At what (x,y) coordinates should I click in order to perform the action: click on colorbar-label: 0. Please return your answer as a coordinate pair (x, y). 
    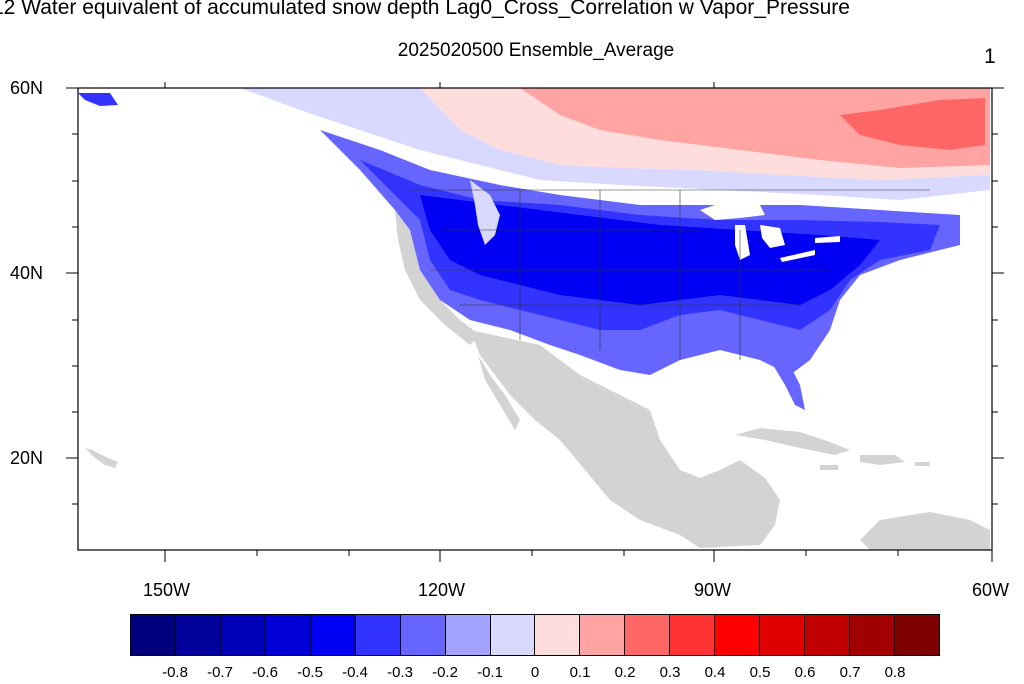
    Looking at the image, I should click on (535, 672).